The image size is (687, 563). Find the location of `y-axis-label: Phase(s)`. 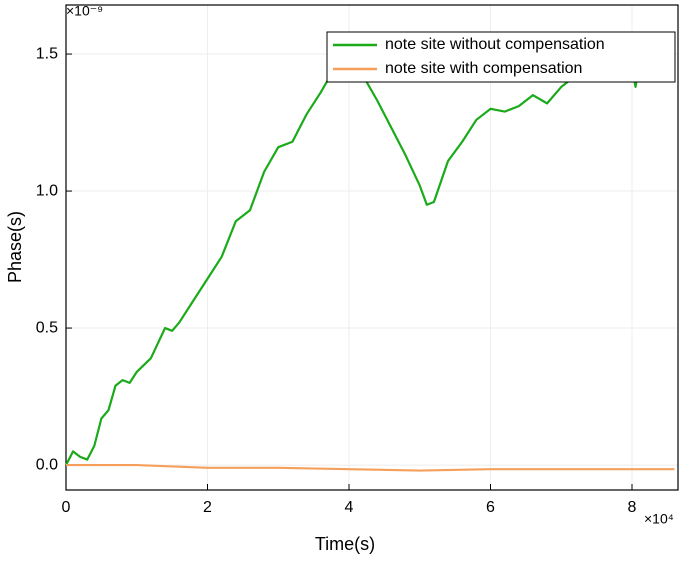

y-axis-label: Phase(s) is located at coordinates (15, 247).